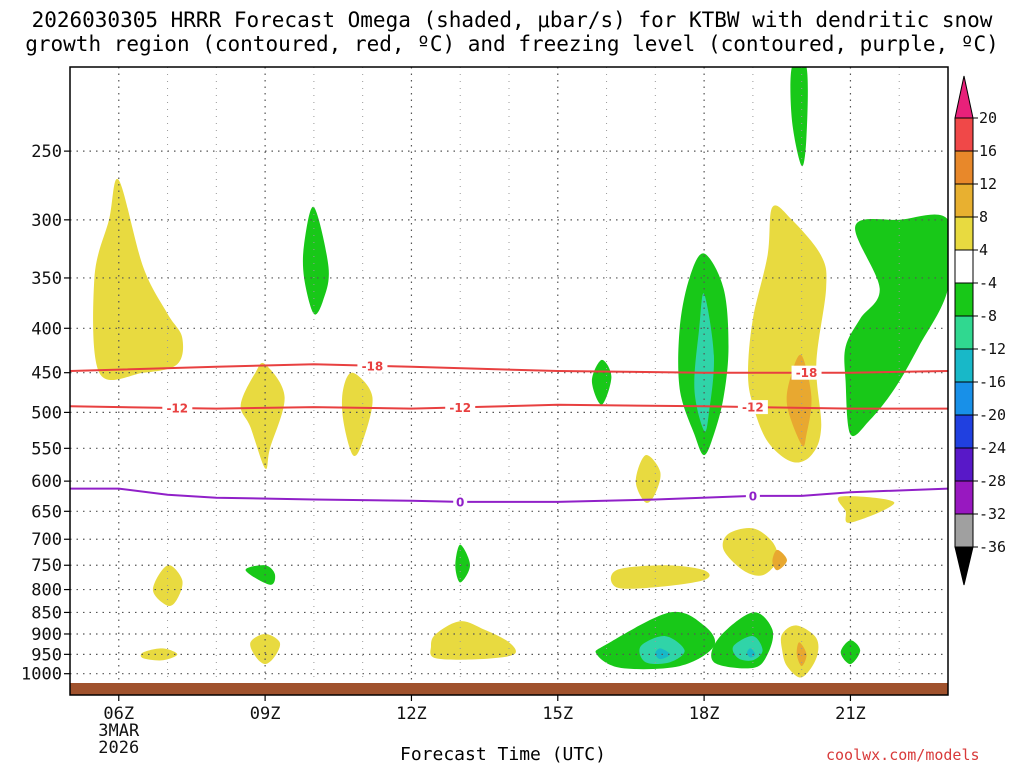 The width and height of the screenshot is (1024, 768). I want to click on y-tick-label-400: 400, so click(46, 329).